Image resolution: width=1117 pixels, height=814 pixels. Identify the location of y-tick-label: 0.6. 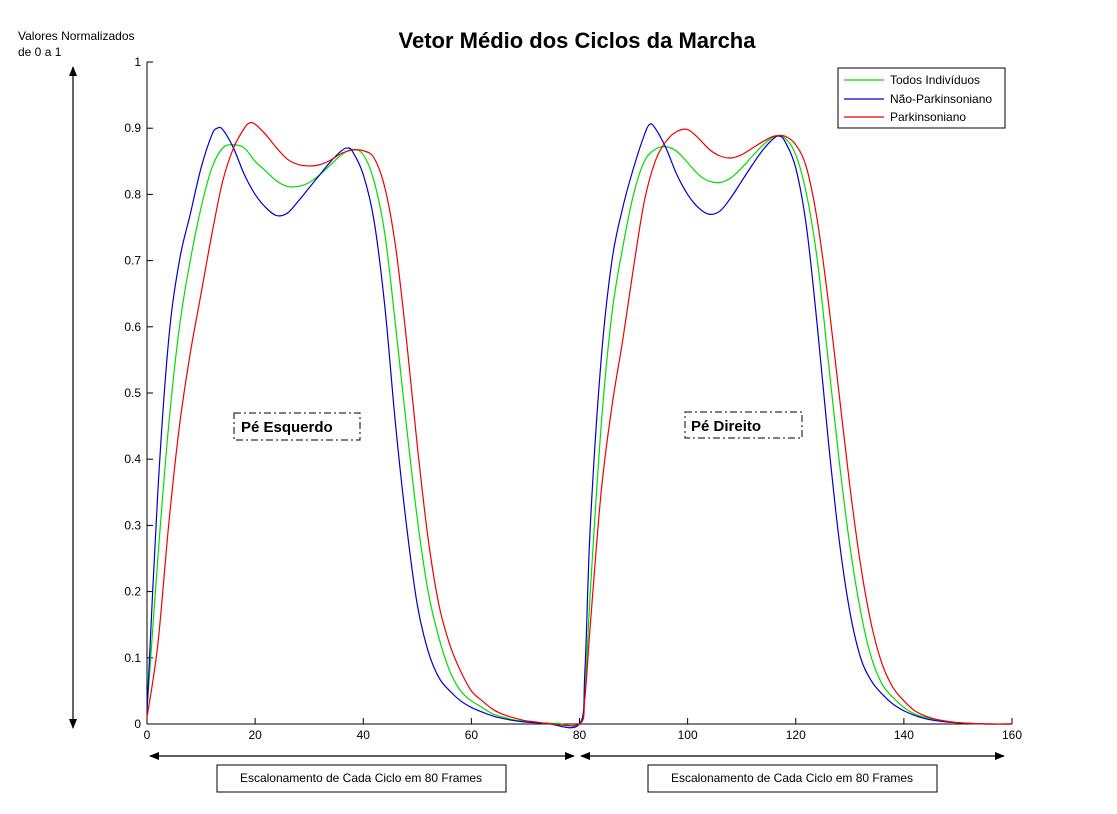
(132, 327).